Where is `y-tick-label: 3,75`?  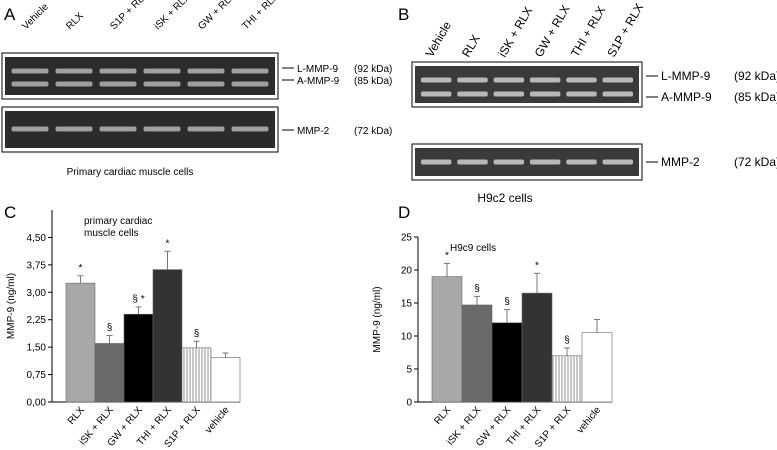 y-tick-label: 3,75 is located at coordinates (37, 265).